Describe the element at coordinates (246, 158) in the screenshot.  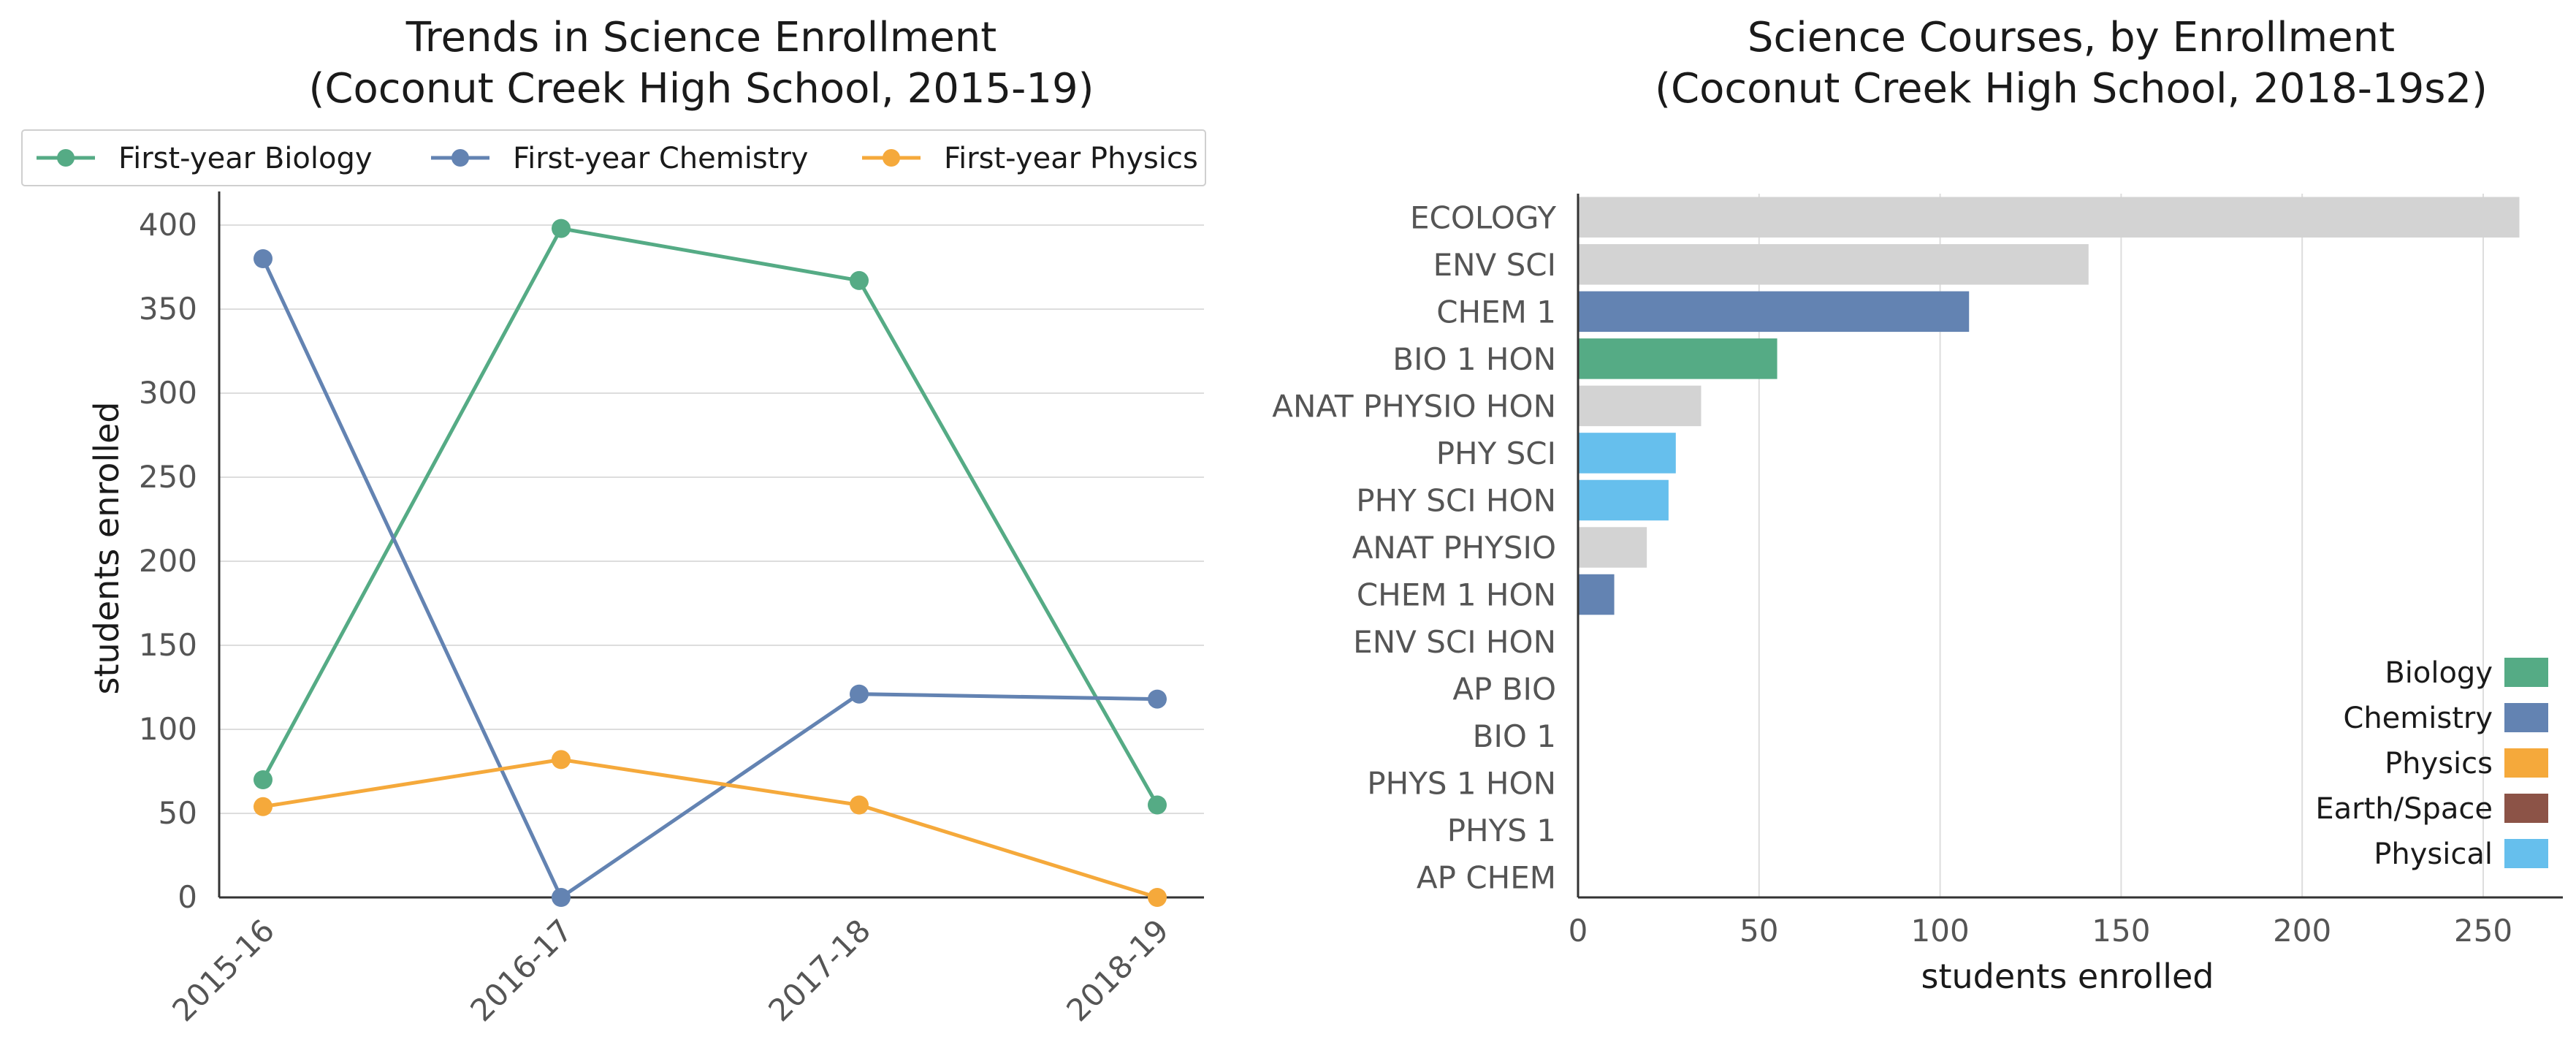
I see `legend-label: First-year Biology` at that location.